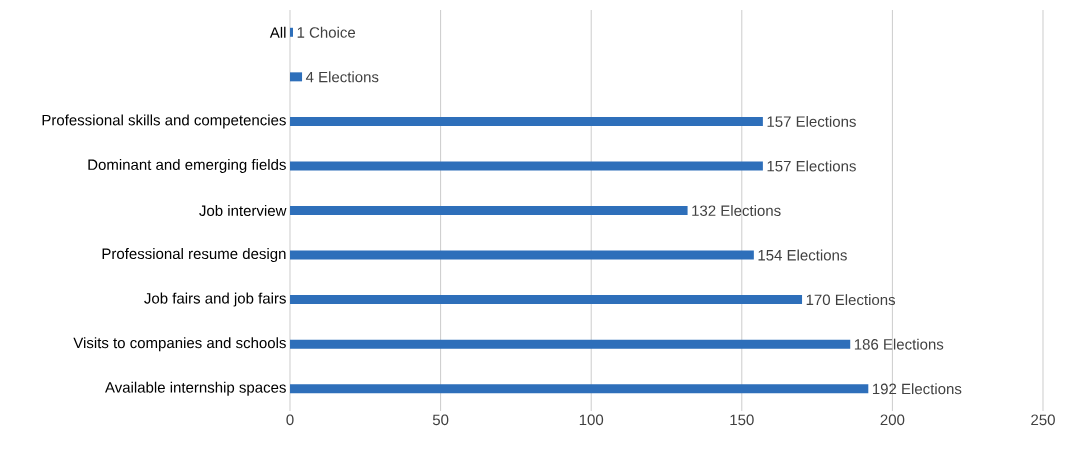 This screenshot has height=449, width=1070. What do you see at coordinates (1043, 420) in the screenshot?
I see `x-tick-label: 250` at bounding box center [1043, 420].